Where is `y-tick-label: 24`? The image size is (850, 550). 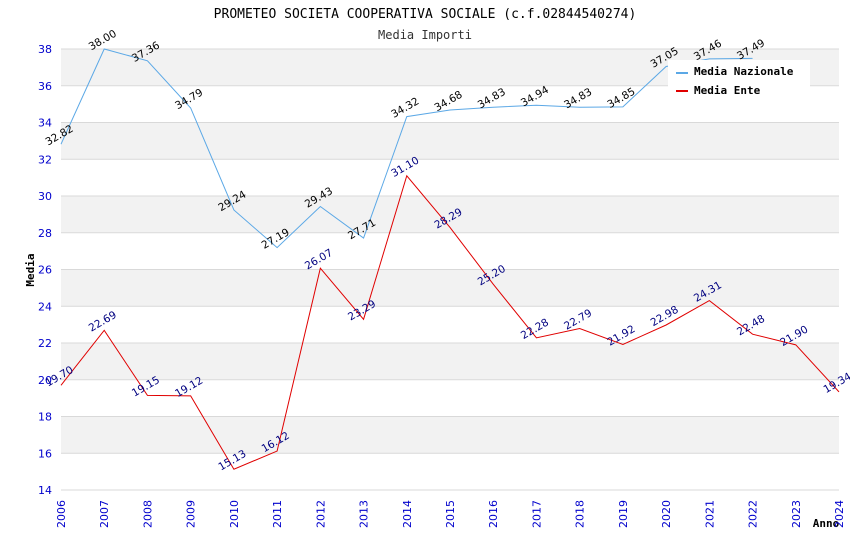 y-tick-label: 24 is located at coordinates (45, 306).